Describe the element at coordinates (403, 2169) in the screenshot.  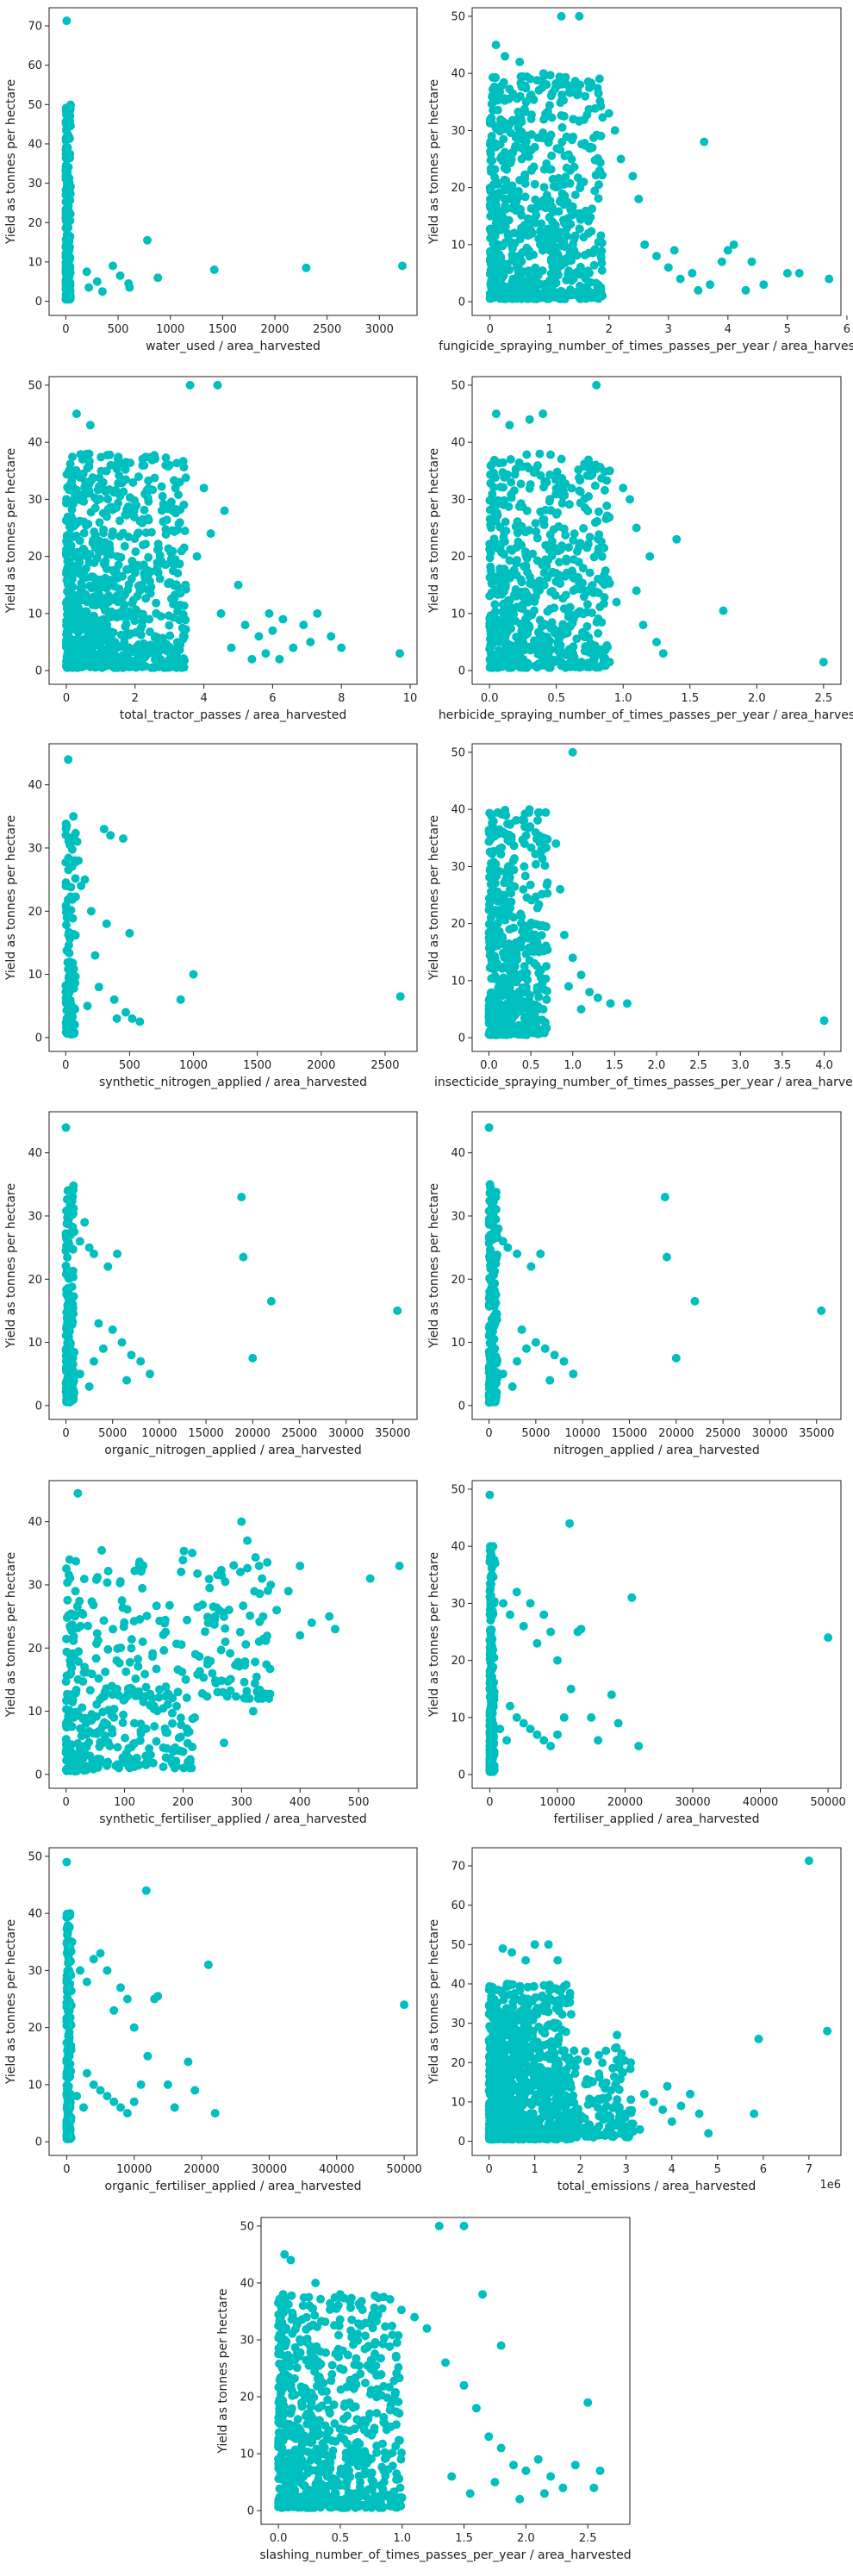
I see `x-tick-label: 50000` at that location.